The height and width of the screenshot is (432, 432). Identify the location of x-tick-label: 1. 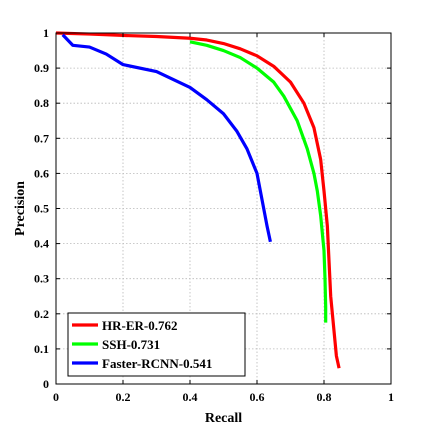
(391, 397).